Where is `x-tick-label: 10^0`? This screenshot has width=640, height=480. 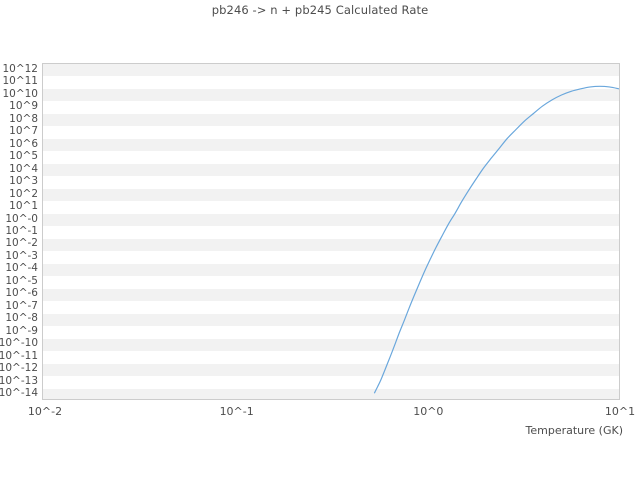 x-tick-label: 10^0 is located at coordinates (428, 411).